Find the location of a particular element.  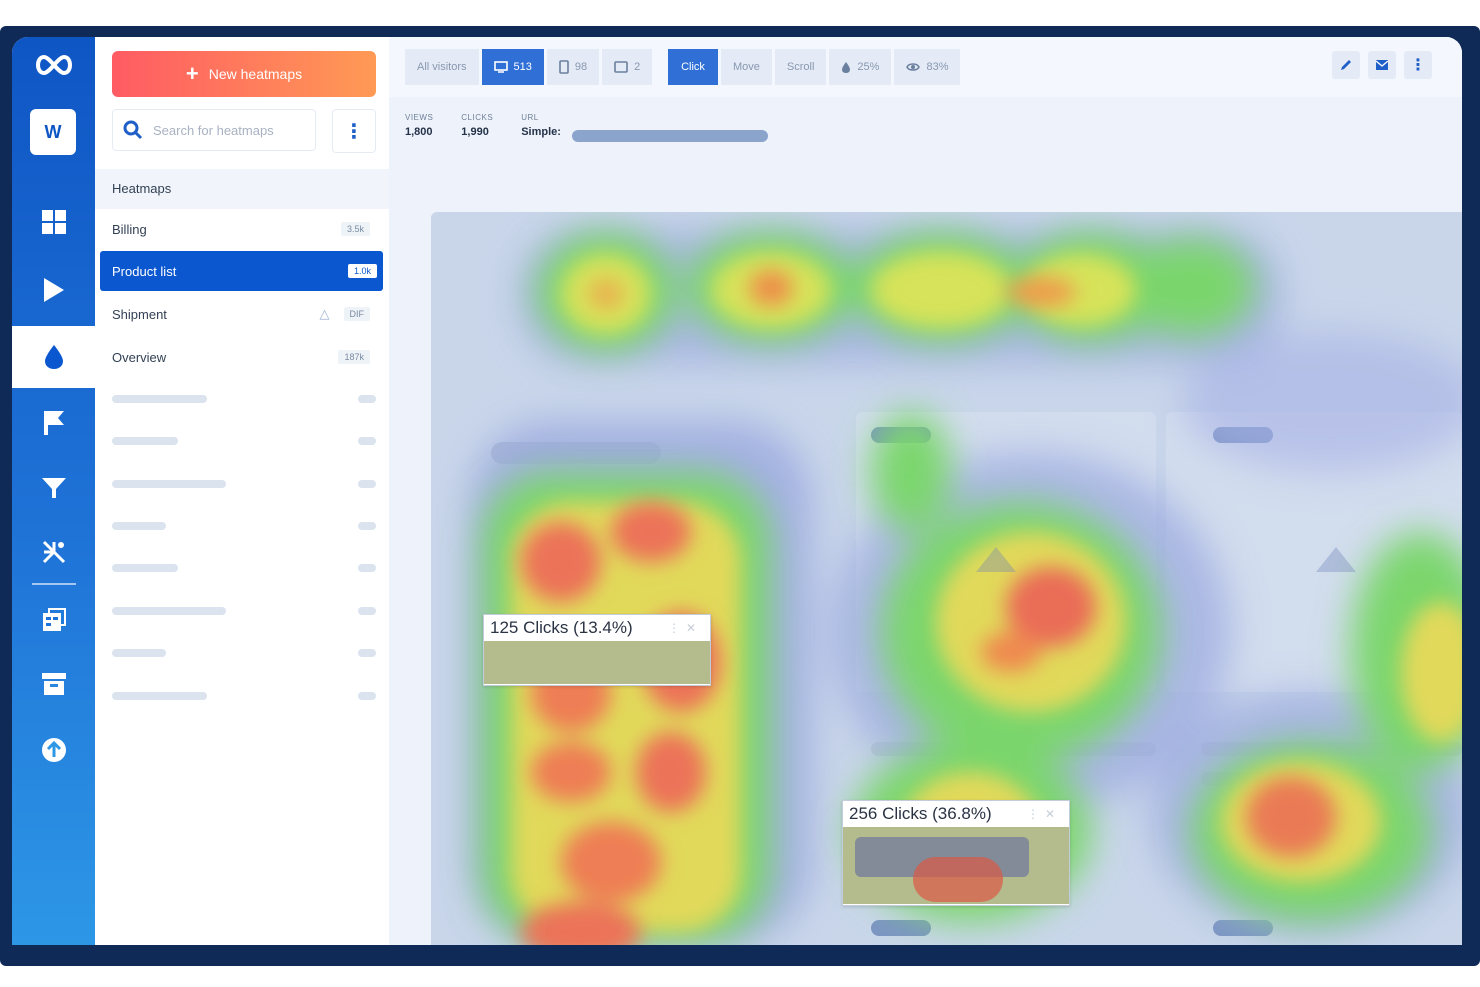

search-box is located at coordinates (214, 130).